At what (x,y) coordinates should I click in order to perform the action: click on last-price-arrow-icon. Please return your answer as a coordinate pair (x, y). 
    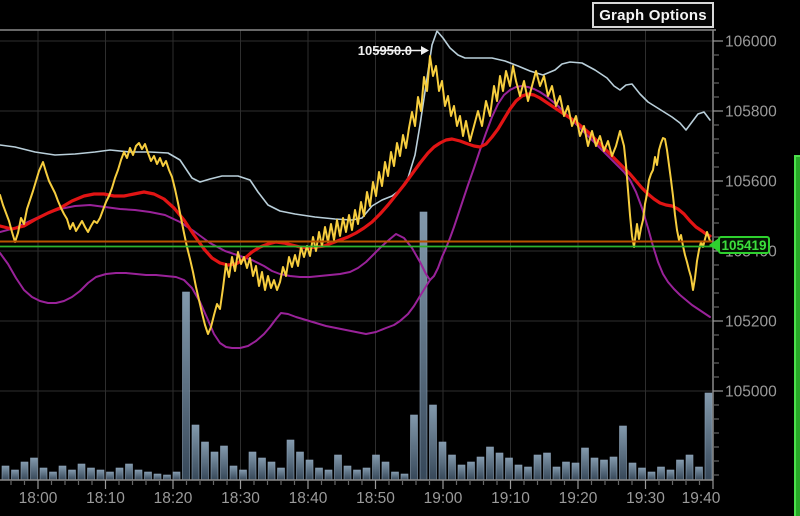
    Looking at the image, I should click on (714, 245).